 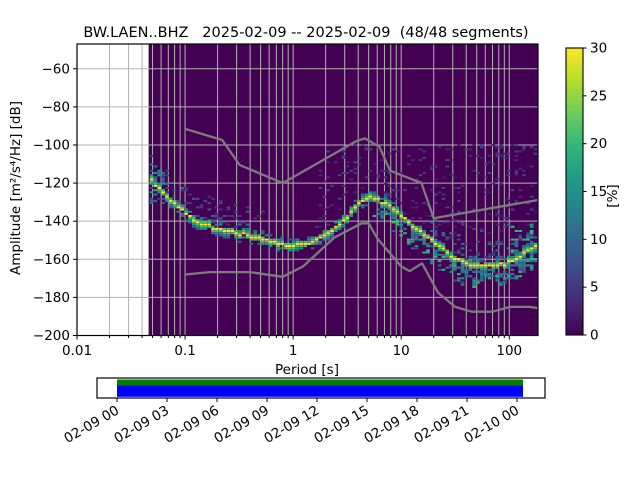 What do you see at coordinates (184, 351) in the screenshot?
I see `x-tick-label: 0.1` at bounding box center [184, 351].